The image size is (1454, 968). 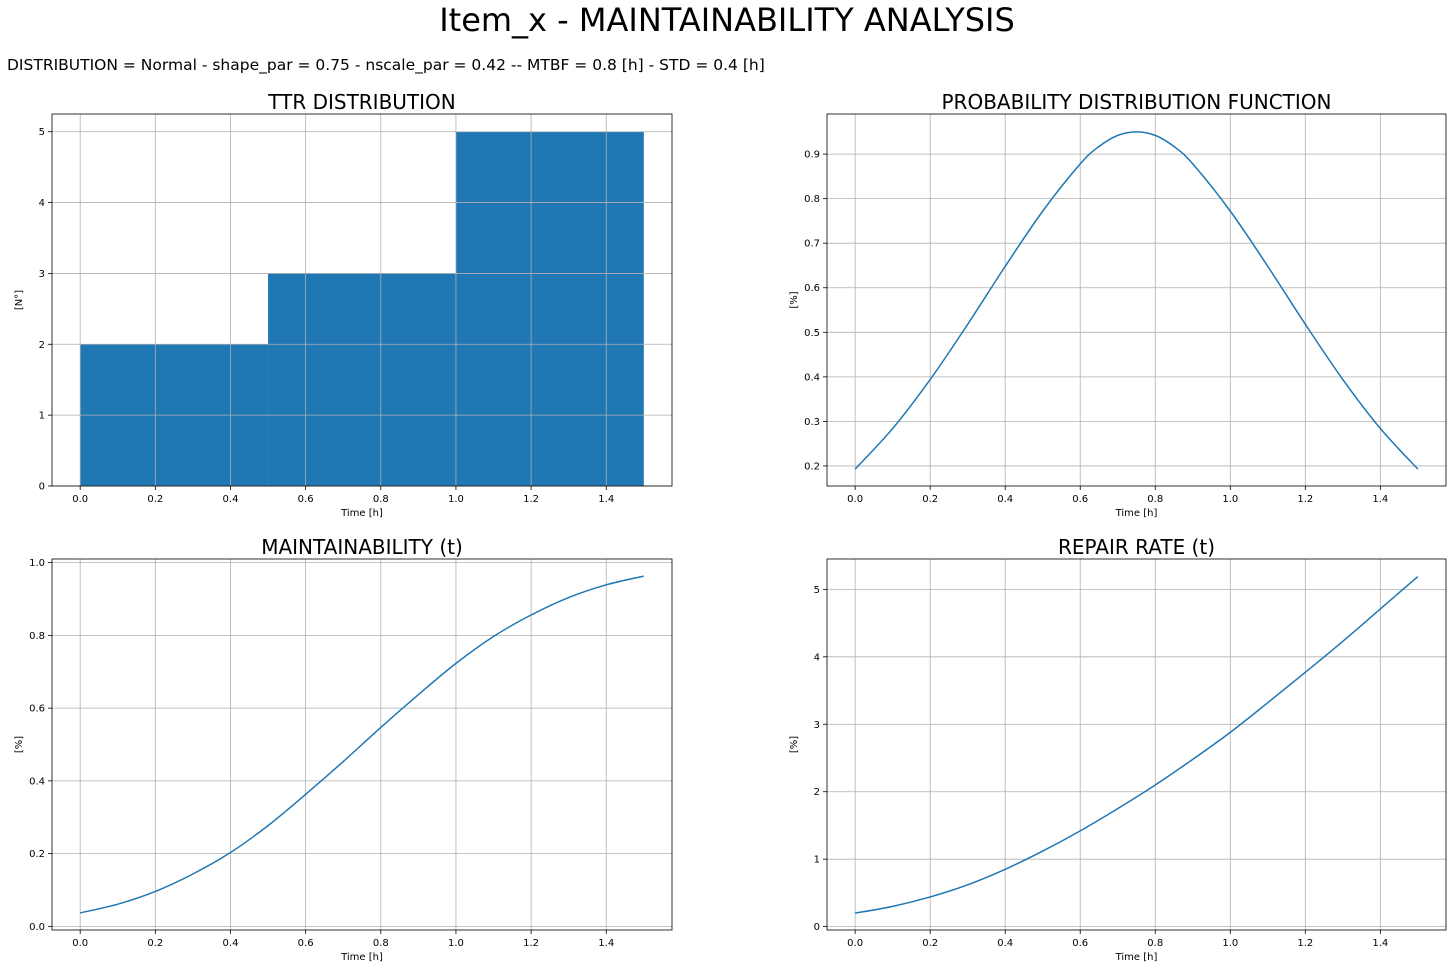 I want to click on y-tick-label: 0.3, so click(x=812, y=422).